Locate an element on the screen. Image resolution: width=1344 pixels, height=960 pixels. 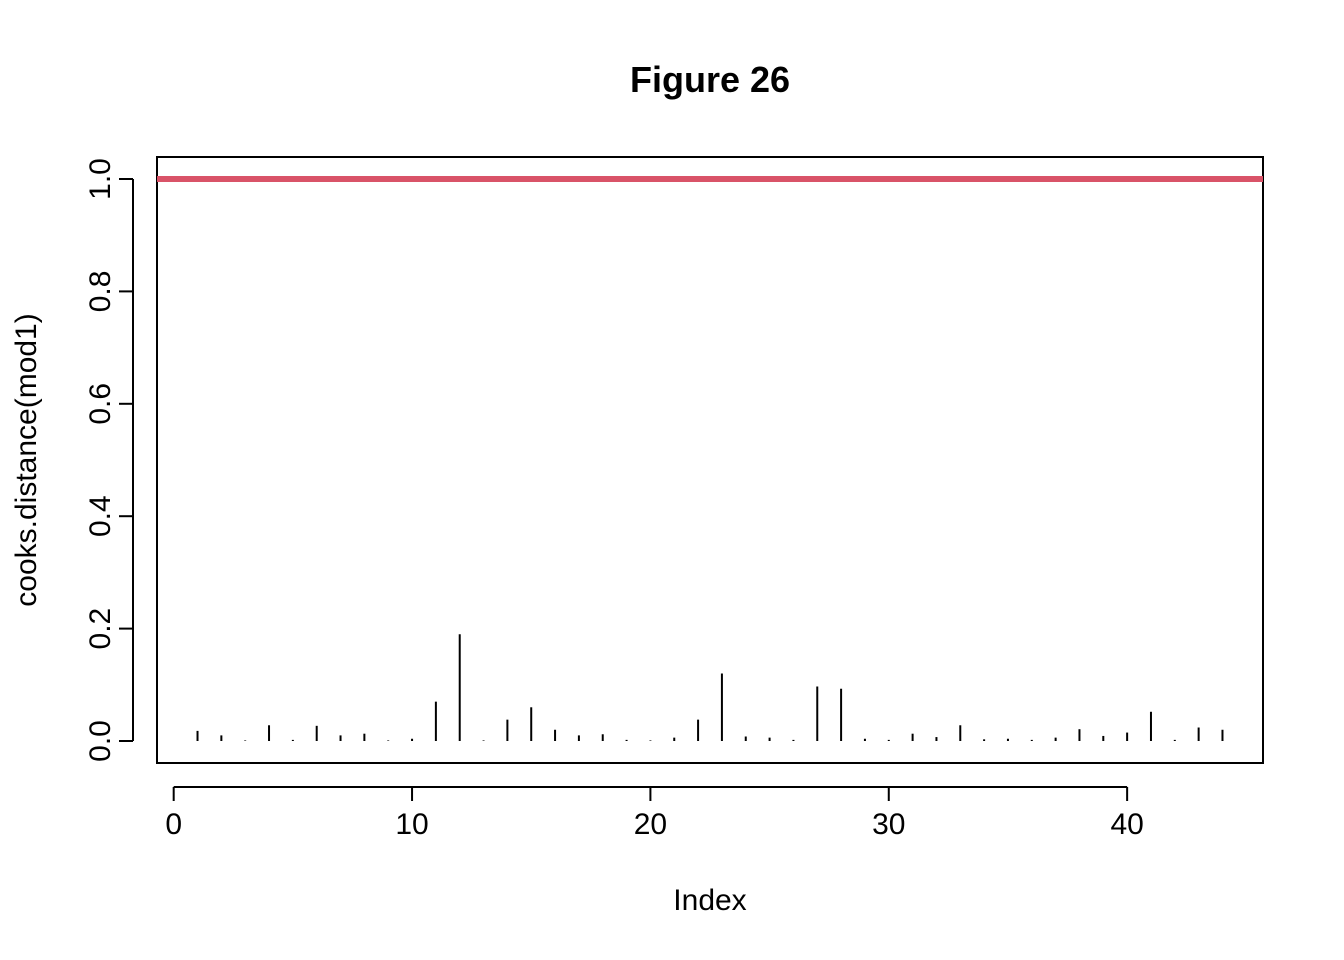
y-axis: 0.0 0.2 0.4 0.6 0.8 1.0 is located at coordinates (109, 460).